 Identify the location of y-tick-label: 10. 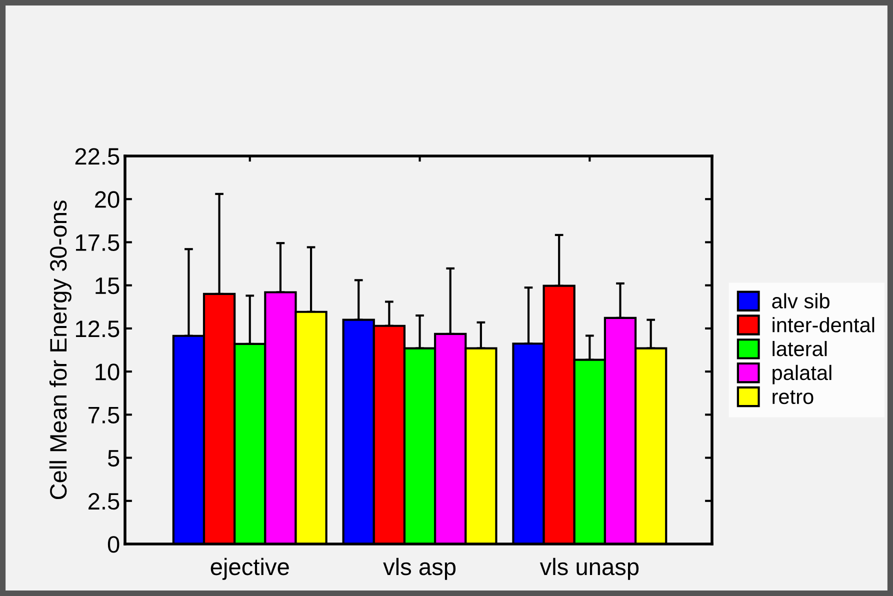
(108, 372).